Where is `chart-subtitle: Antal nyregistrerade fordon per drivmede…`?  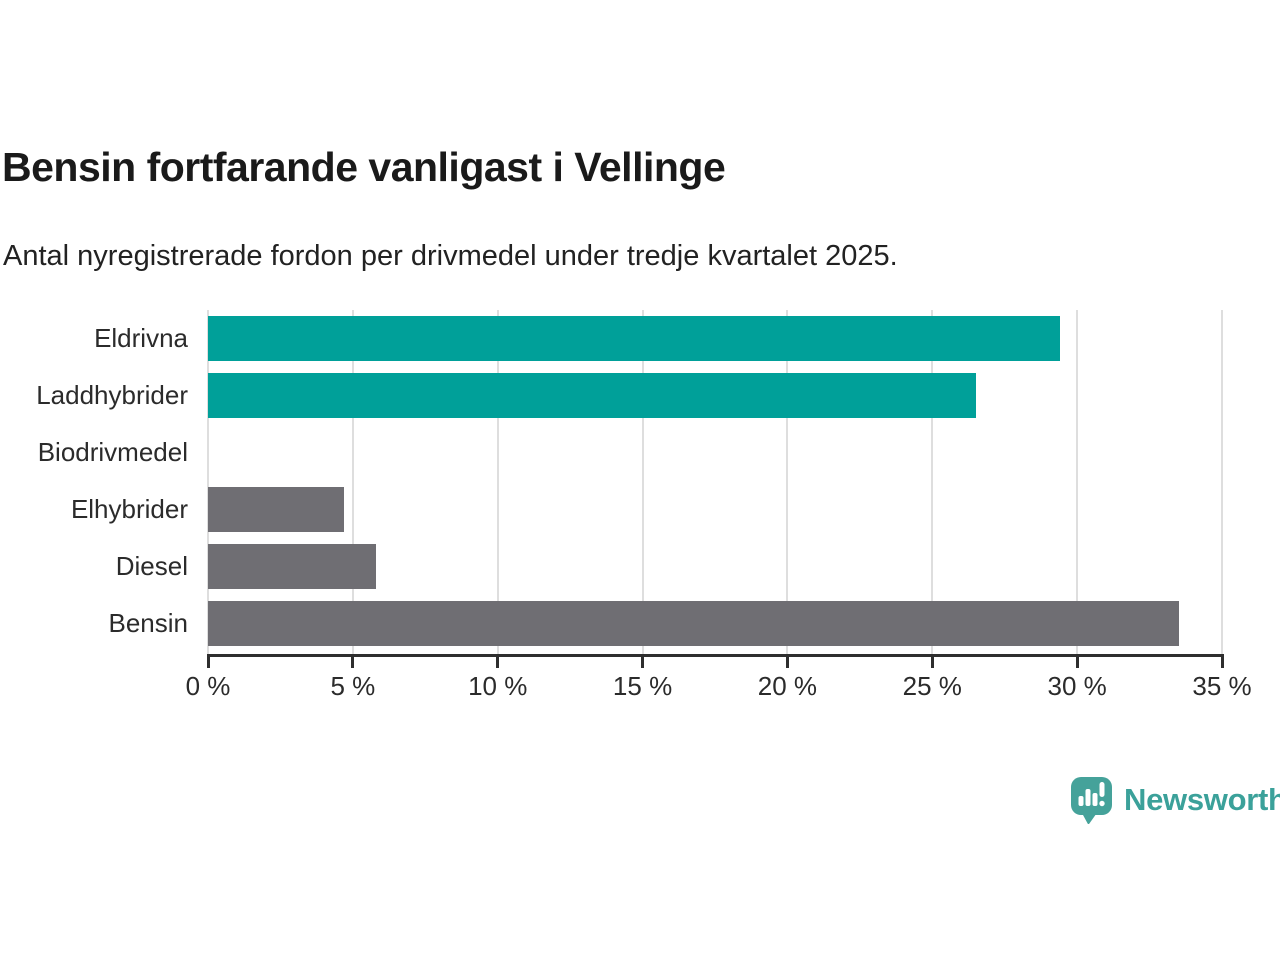 chart-subtitle: Antal nyregistrerade fordon per drivmede… is located at coordinates (450, 256).